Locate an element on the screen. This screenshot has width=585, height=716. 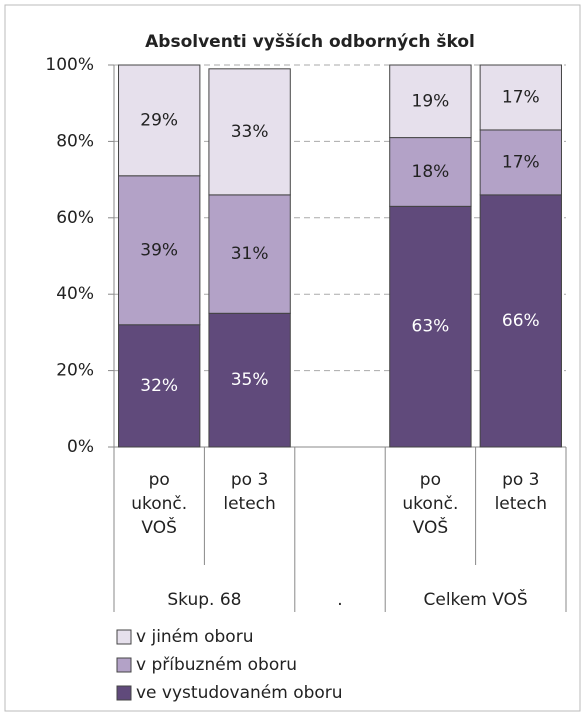
y-tick-label: 60% is located at coordinates (75, 218).